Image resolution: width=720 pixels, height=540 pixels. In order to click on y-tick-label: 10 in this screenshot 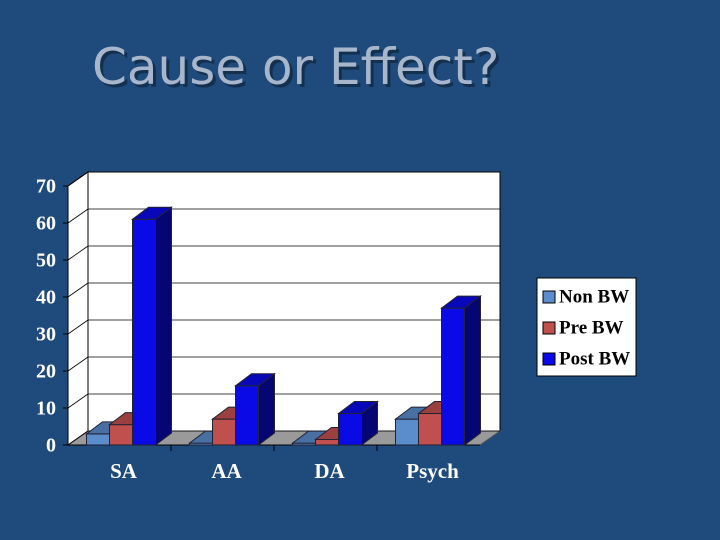, I will do `click(46, 409)`.